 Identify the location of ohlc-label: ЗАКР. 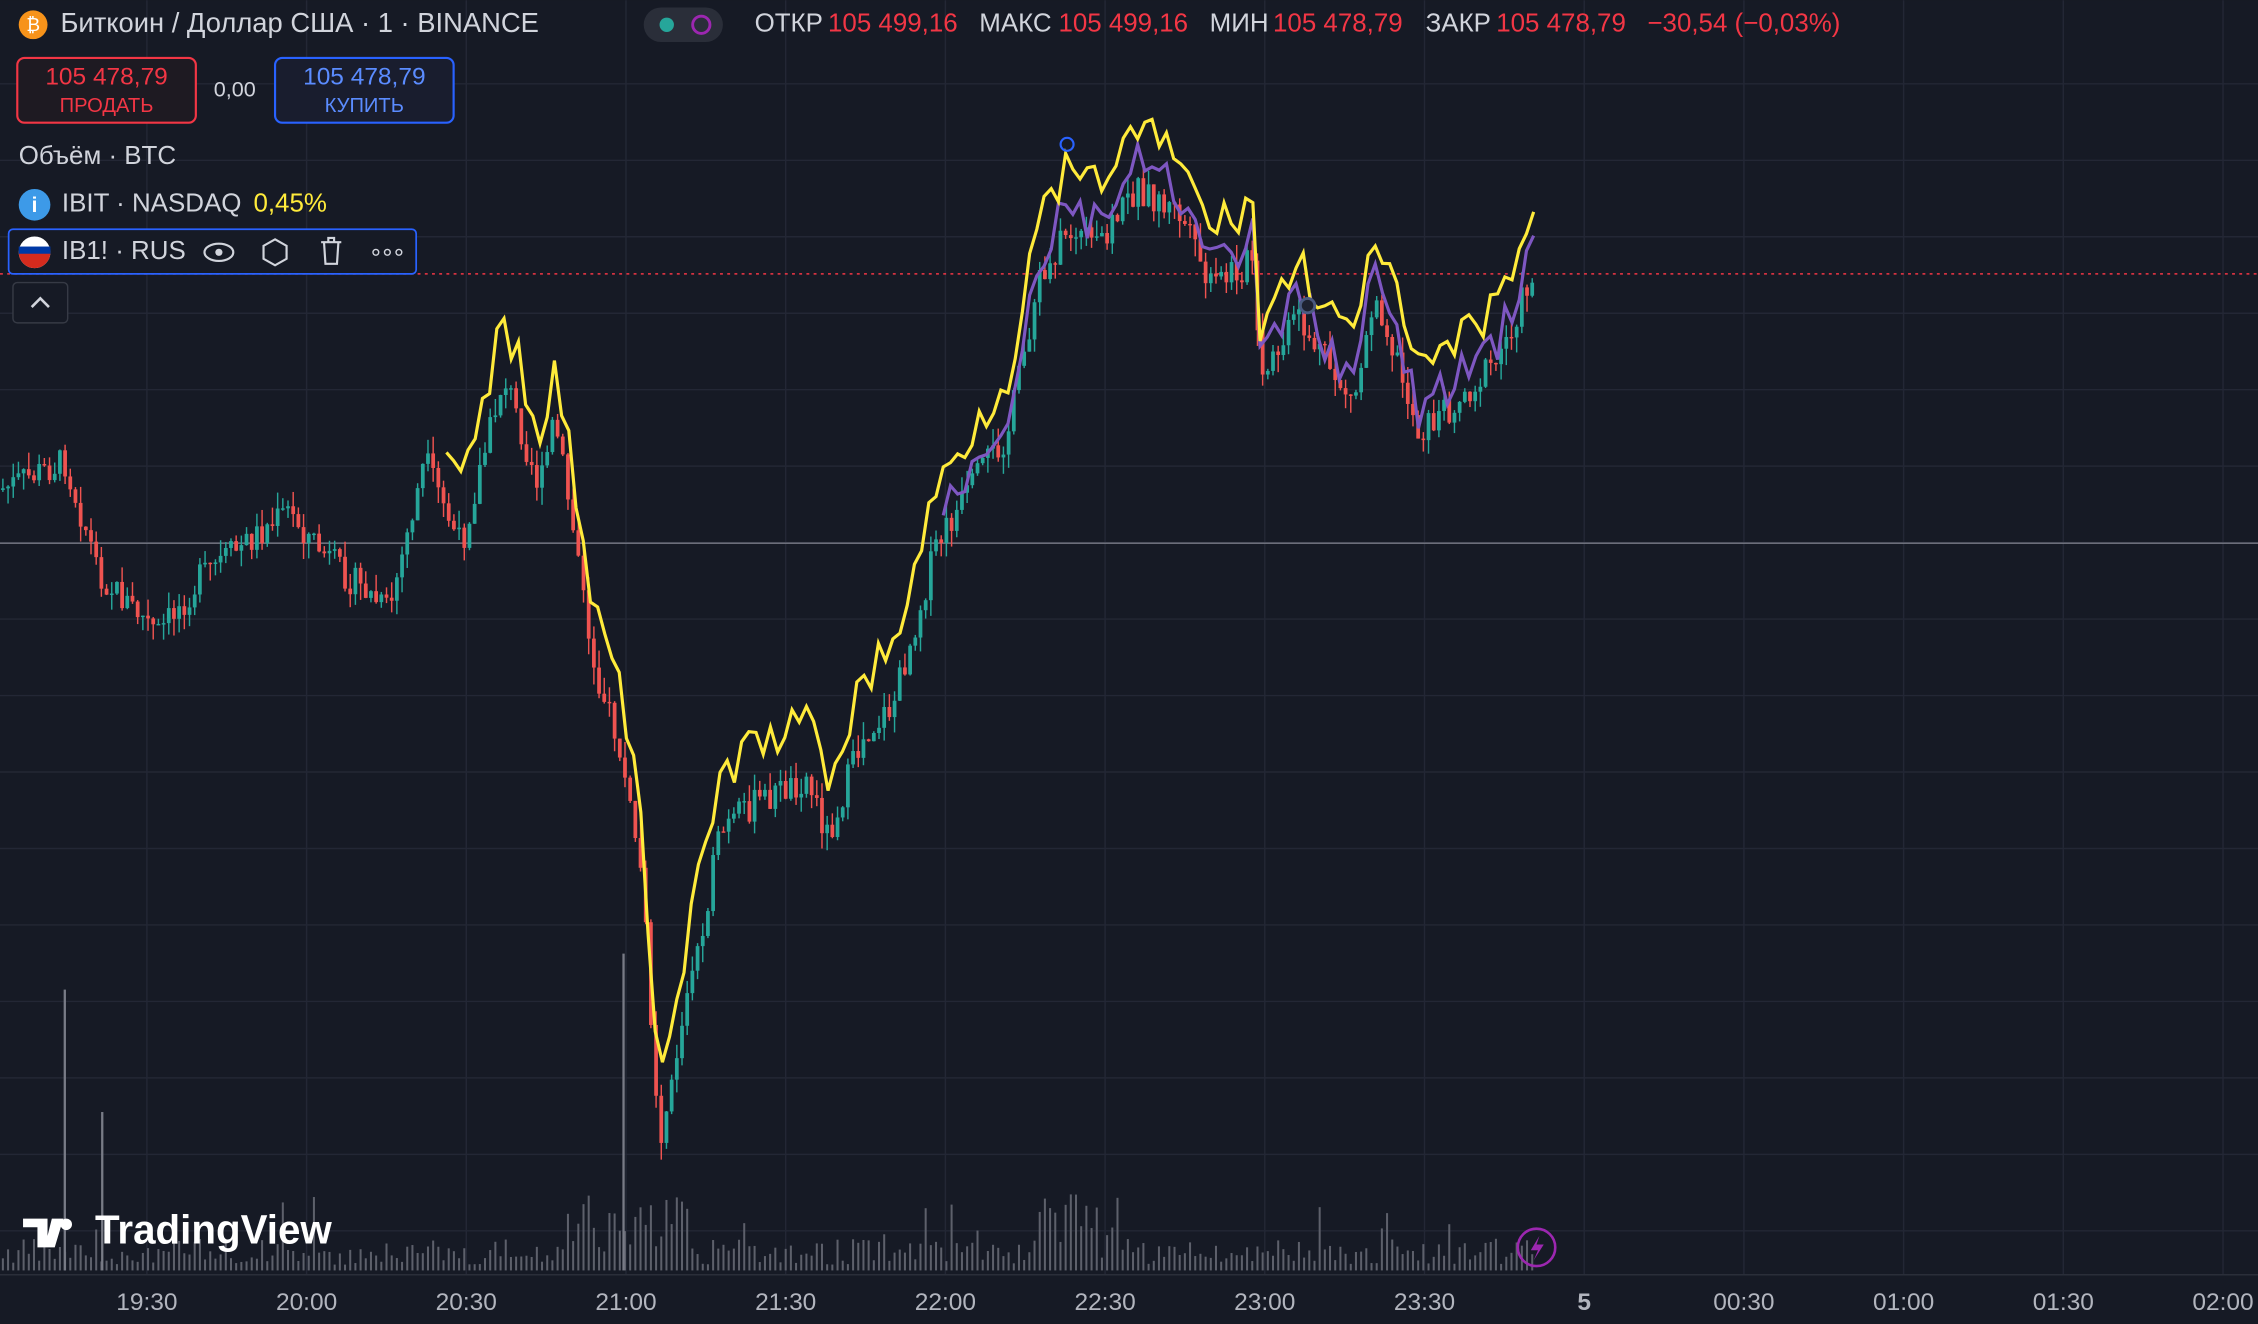
(1458, 24).